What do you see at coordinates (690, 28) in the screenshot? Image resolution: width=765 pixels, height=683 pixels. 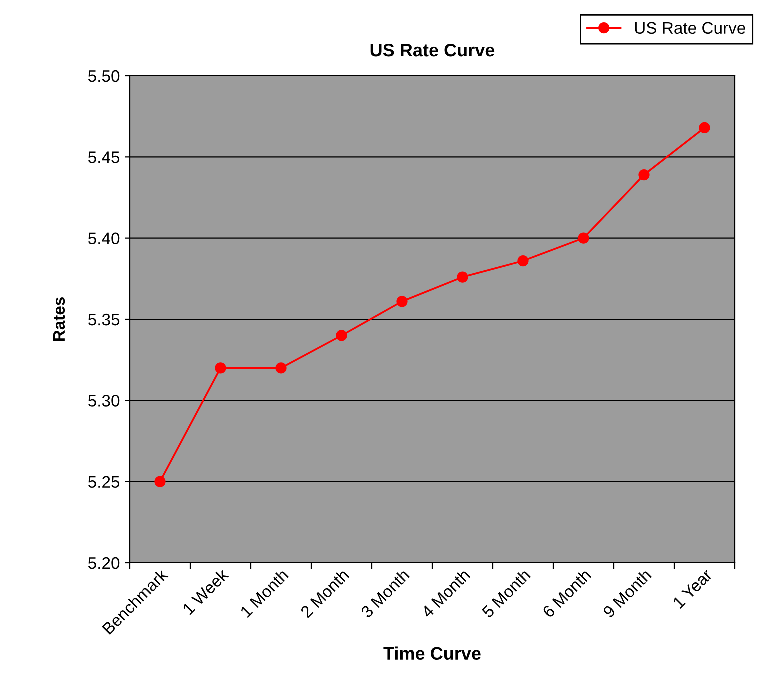 I see `legend-label: US Rate Curve` at bounding box center [690, 28].